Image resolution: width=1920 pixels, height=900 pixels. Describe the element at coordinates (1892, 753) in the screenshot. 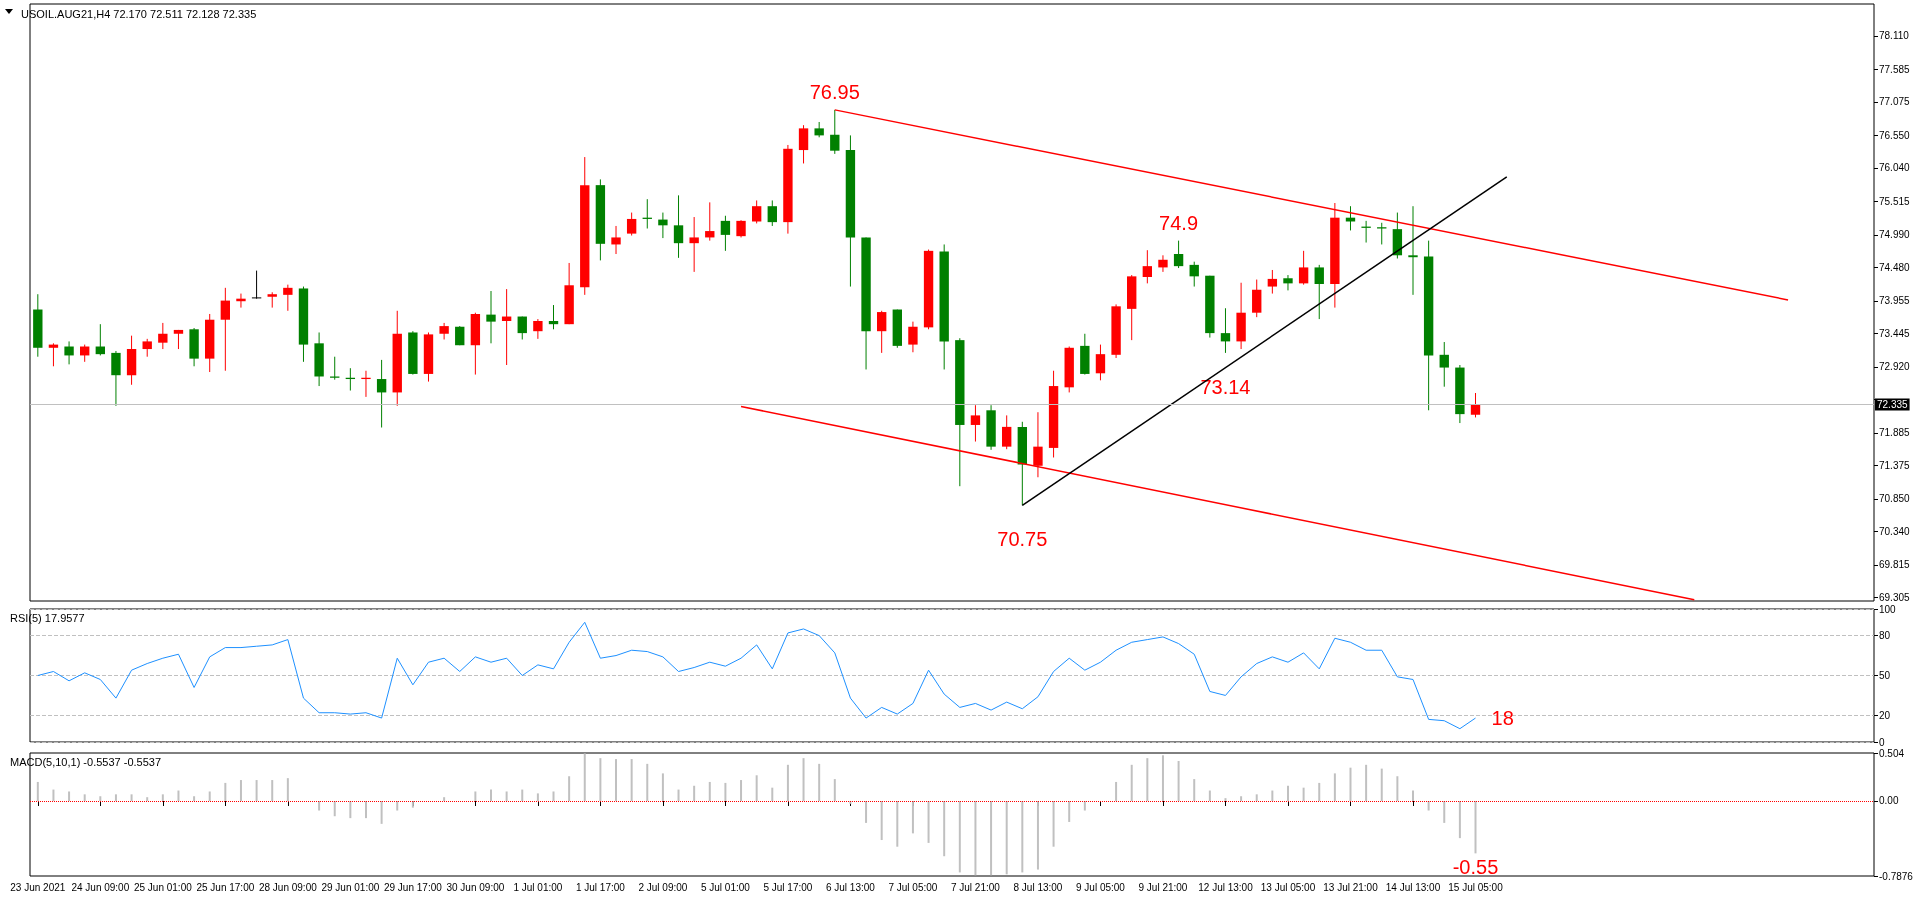

I see `y-tick-label: 0.504` at that location.